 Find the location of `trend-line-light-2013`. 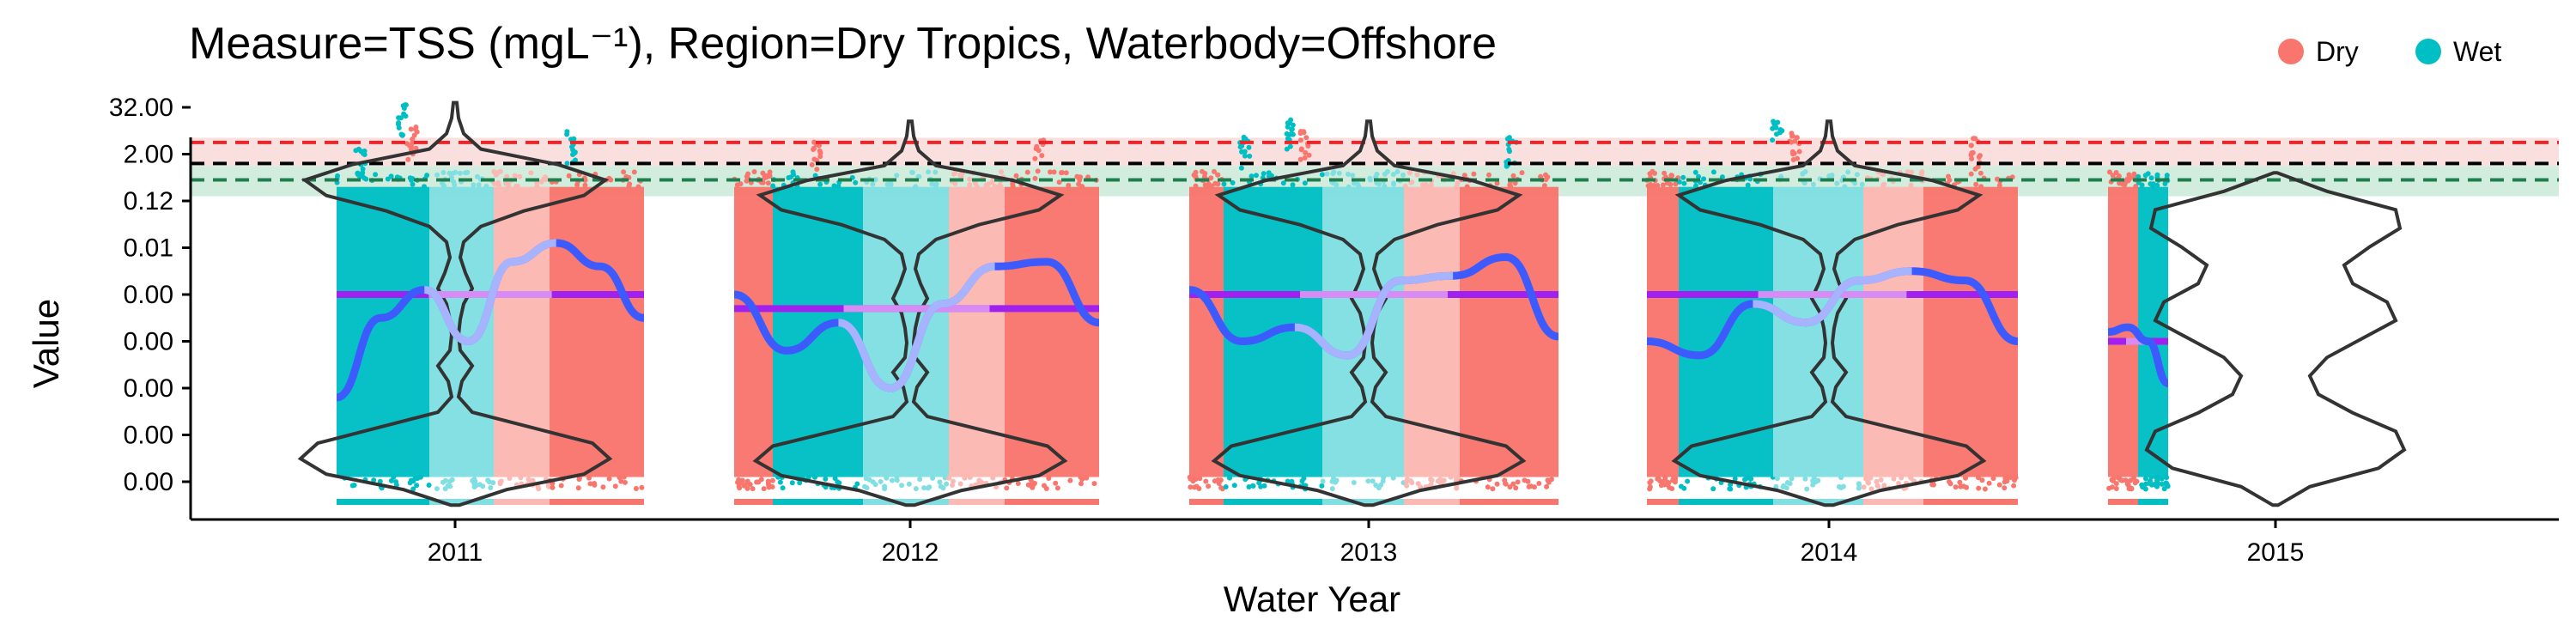

trend-line-light-2013 is located at coordinates (1374, 315).